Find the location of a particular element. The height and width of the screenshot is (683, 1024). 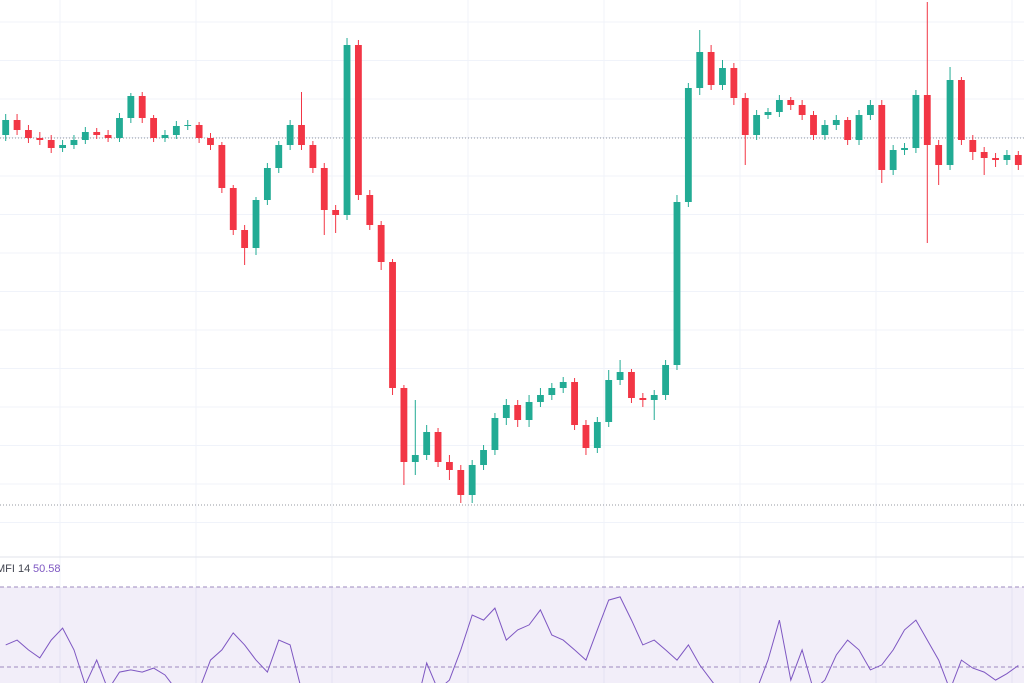

mfi-line is located at coordinates (512, 639).